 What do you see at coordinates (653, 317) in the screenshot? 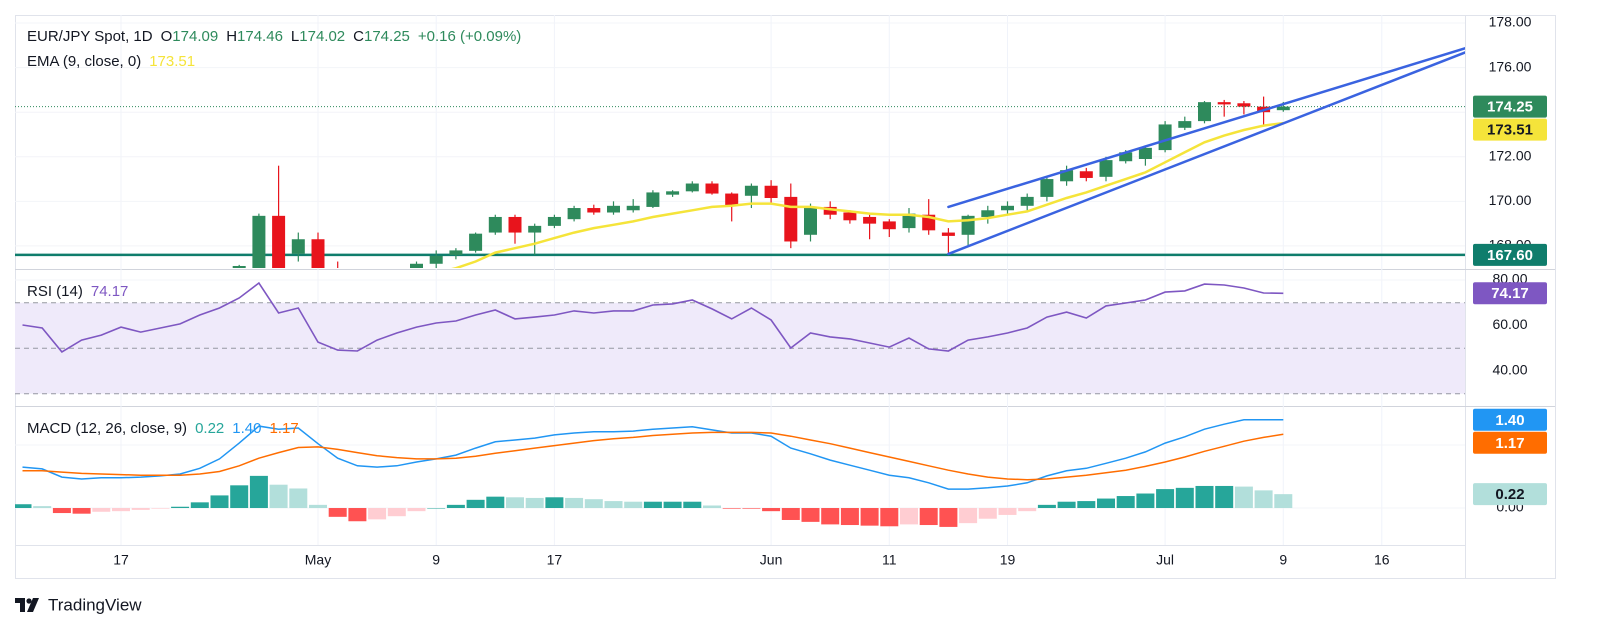
I see `rsi-line` at bounding box center [653, 317].